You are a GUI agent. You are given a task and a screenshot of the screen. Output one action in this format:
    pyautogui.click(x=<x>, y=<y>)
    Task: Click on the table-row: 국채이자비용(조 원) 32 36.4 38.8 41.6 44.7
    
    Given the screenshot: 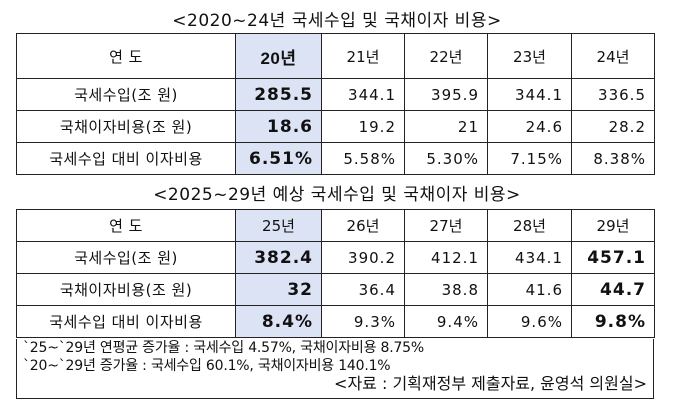 What is the action you would take?
    pyautogui.click(x=335, y=289)
    